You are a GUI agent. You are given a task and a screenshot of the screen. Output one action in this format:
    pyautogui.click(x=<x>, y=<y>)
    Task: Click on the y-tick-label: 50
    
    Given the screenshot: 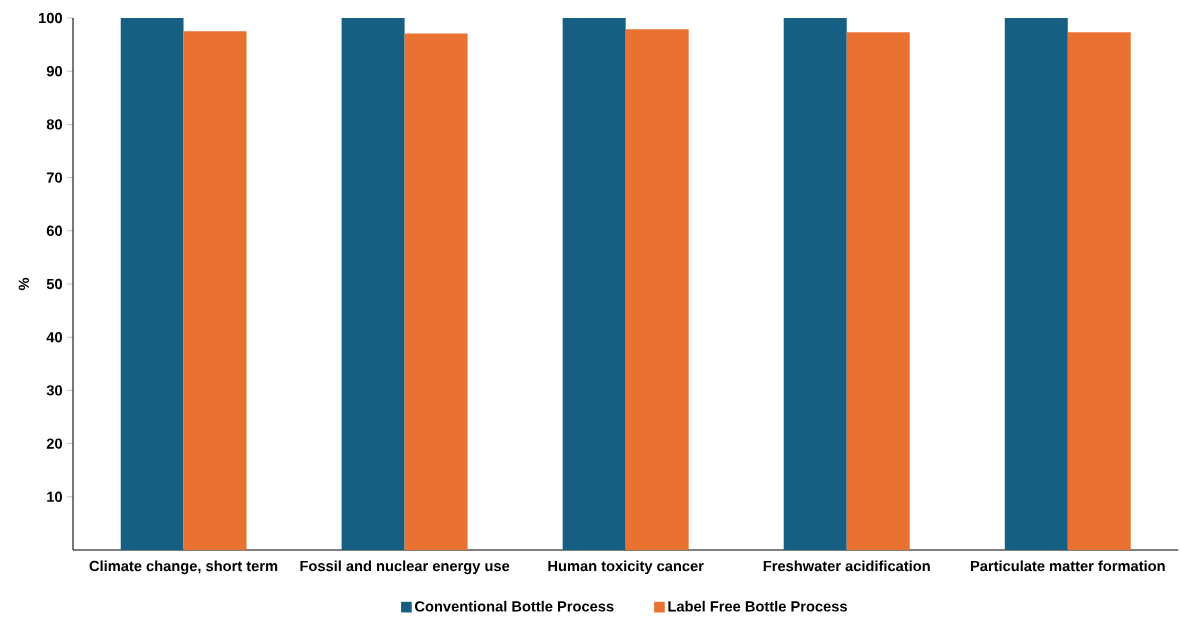 What is the action you would take?
    pyautogui.click(x=54, y=284)
    